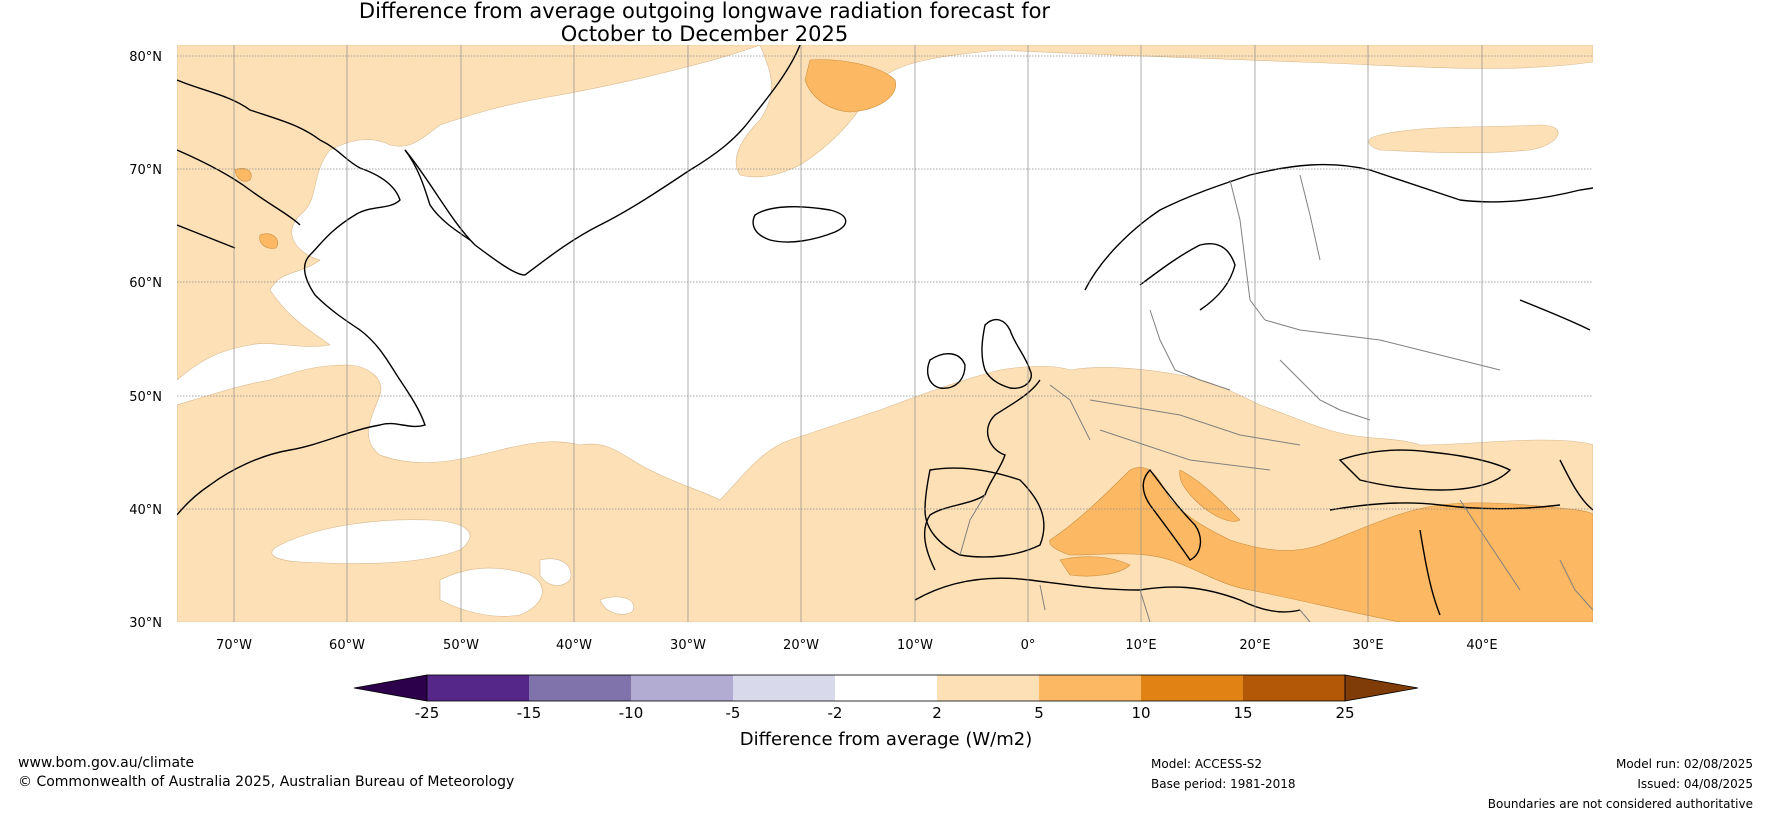  I want to click on footer-base-period: Base period: 1981-2018, so click(1223, 784).